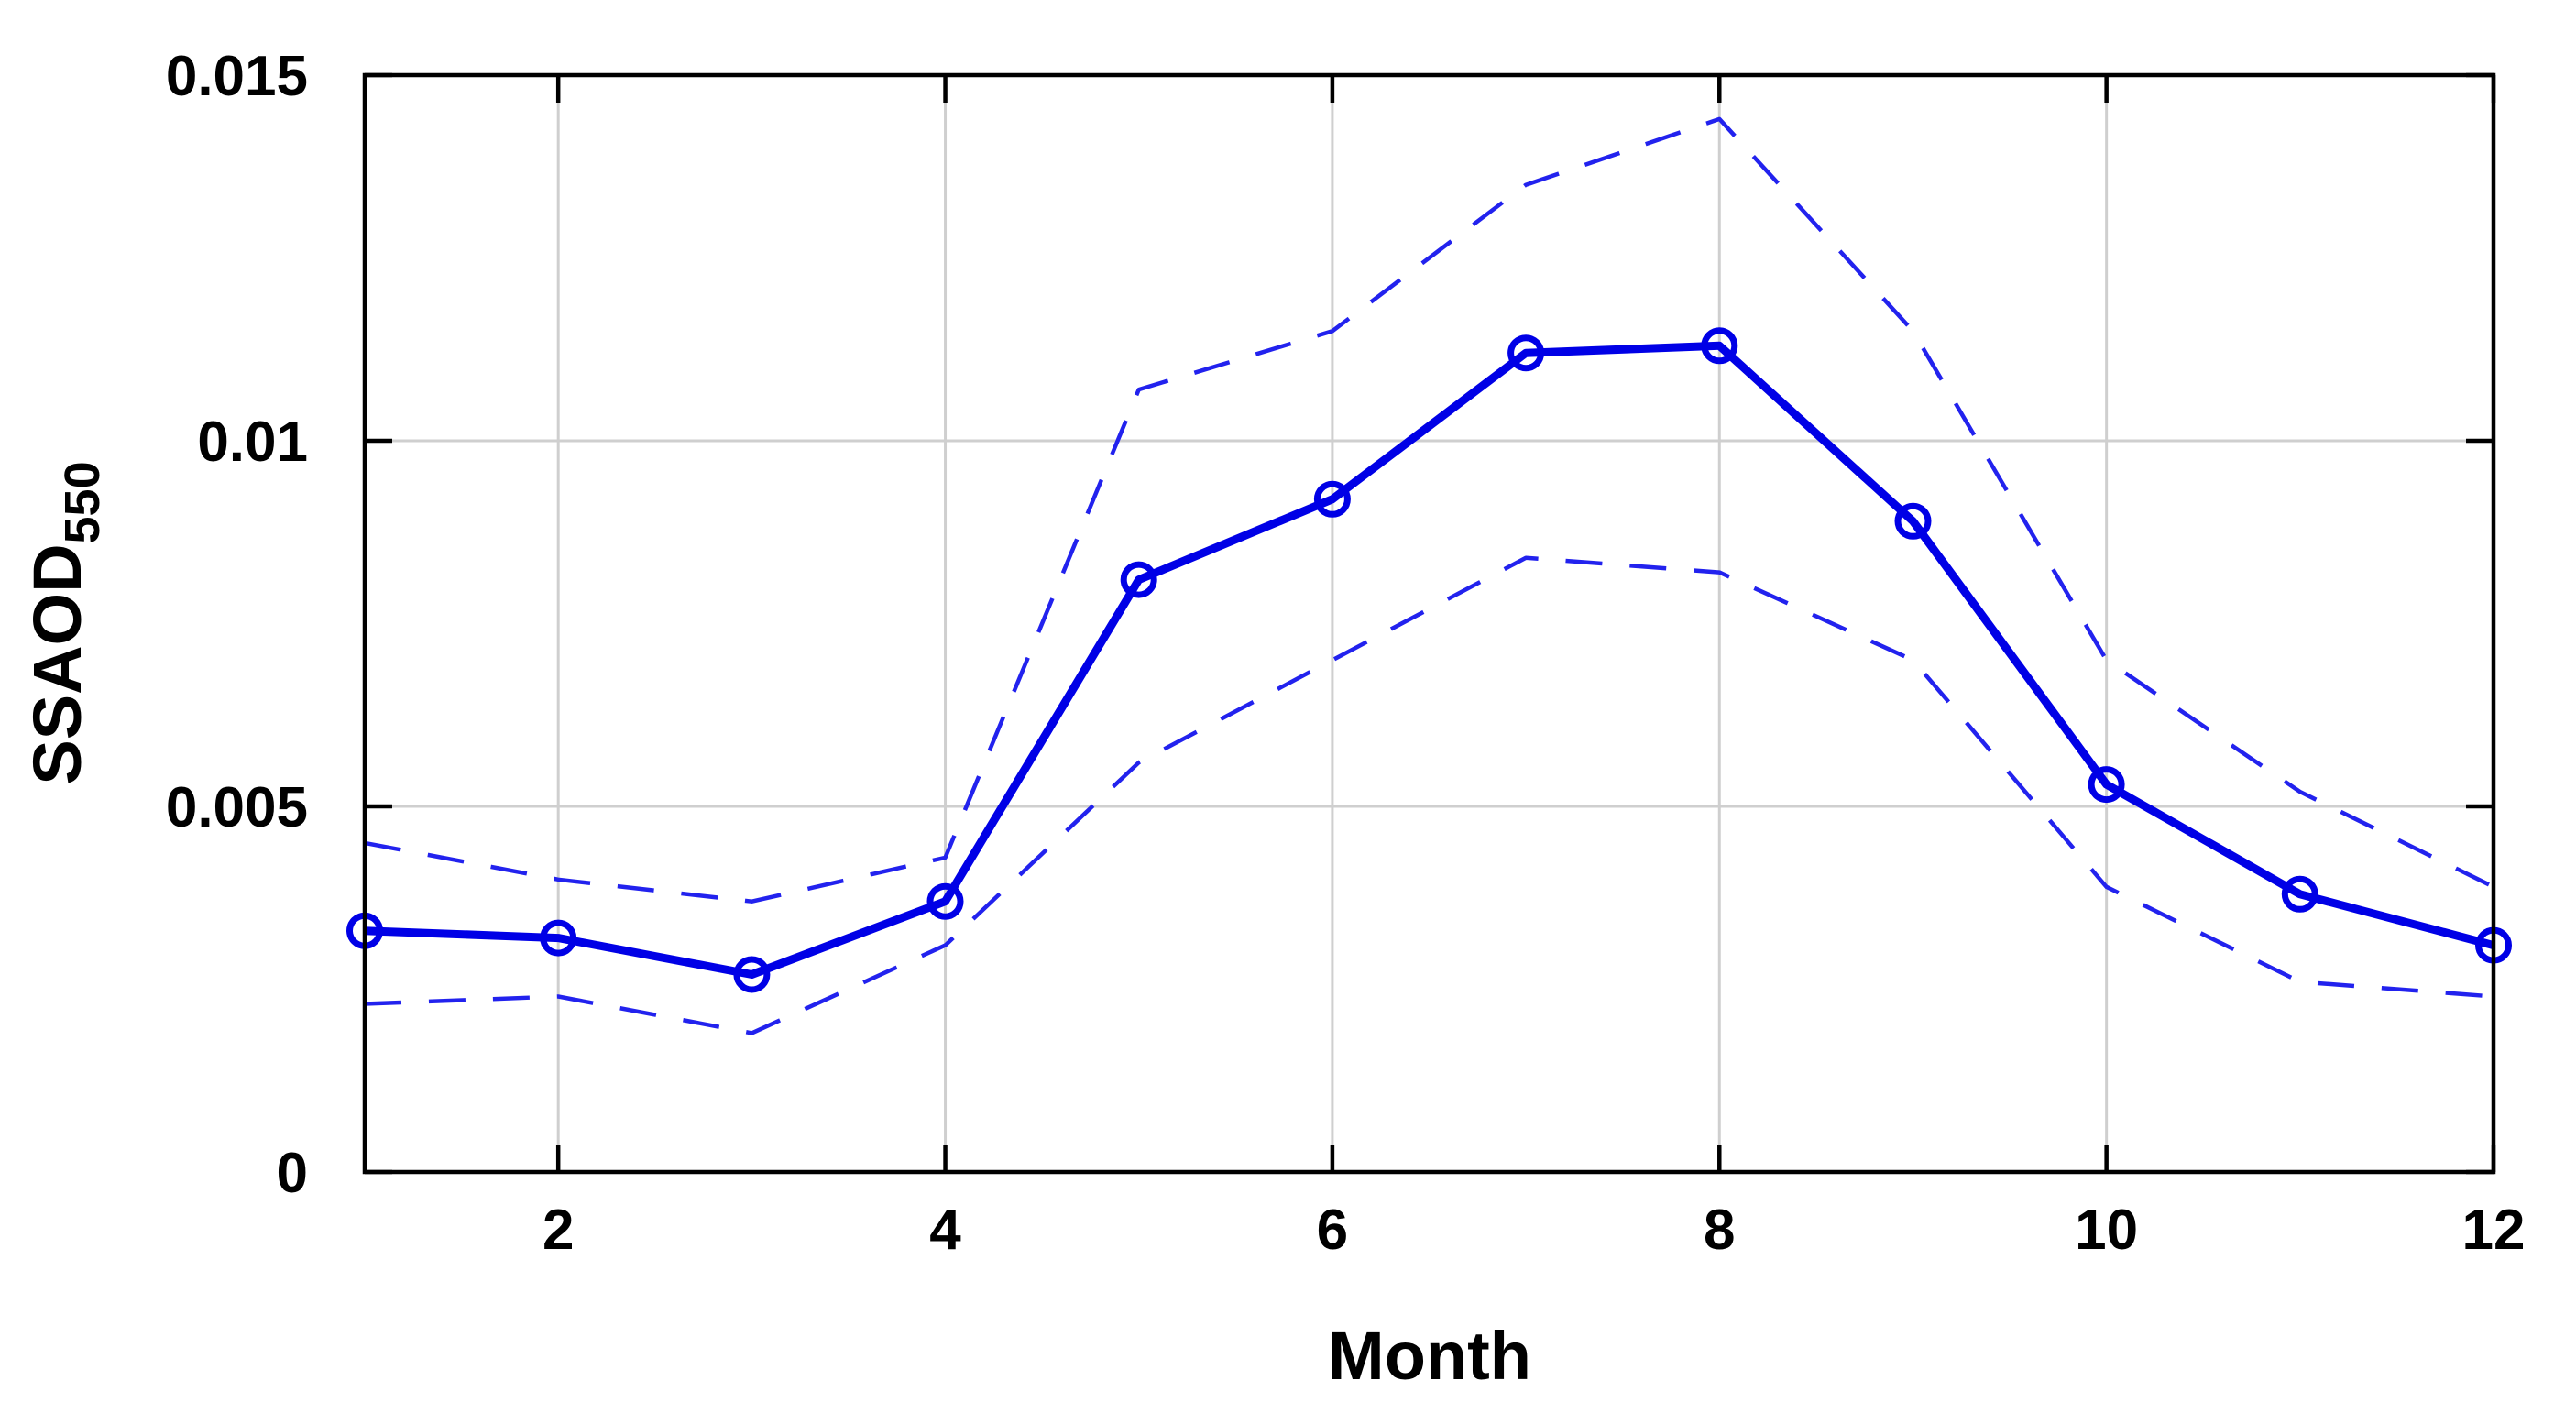 The width and height of the screenshot is (2576, 1413). What do you see at coordinates (57, 663) in the screenshot?
I see `y-axis-label-main: SSAOD` at bounding box center [57, 663].